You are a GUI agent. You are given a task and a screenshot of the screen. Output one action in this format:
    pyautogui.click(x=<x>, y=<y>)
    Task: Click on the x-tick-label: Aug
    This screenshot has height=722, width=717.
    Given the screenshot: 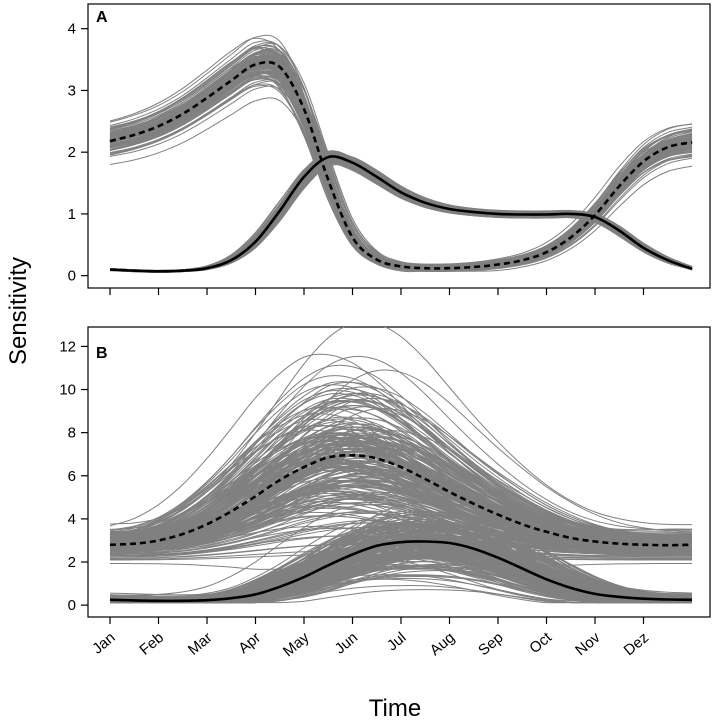 What is the action you would take?
    pyautogui.click(x=442, y=644)
    